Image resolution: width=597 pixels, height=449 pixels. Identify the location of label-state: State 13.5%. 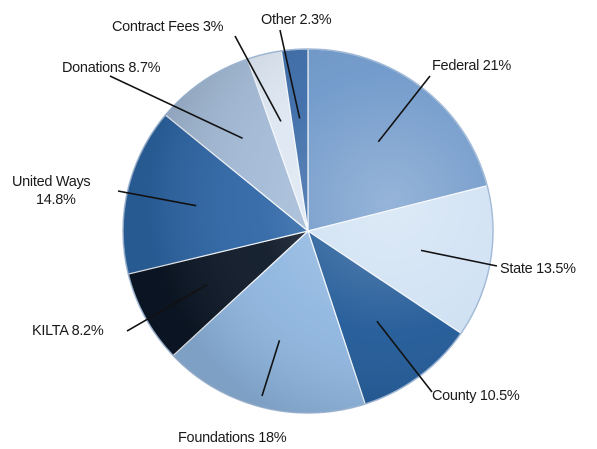
(538, 269).